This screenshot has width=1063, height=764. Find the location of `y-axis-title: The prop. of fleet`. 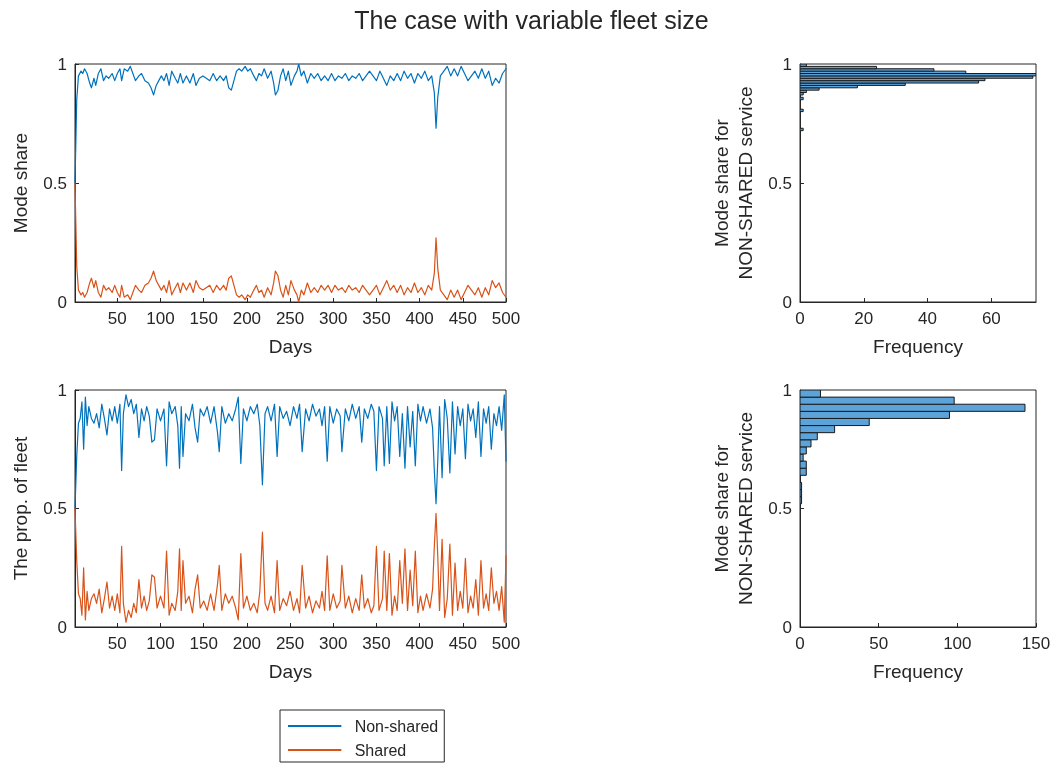

y-axis-title: The prop. of fleet is located at coordinates (20, 508).